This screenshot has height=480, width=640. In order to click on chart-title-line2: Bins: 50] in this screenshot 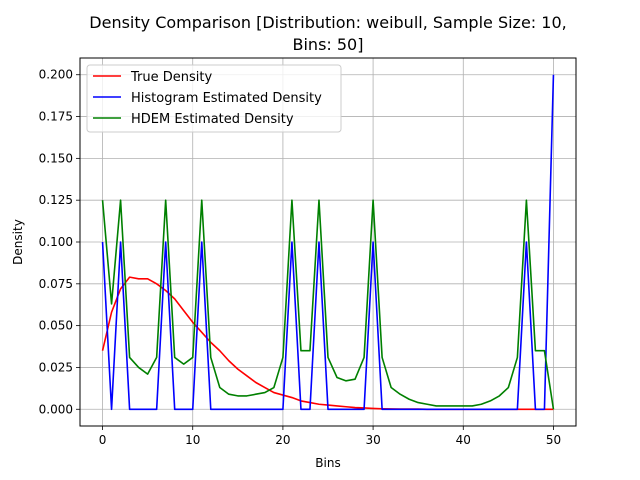, I will do `click(328, 44)`.